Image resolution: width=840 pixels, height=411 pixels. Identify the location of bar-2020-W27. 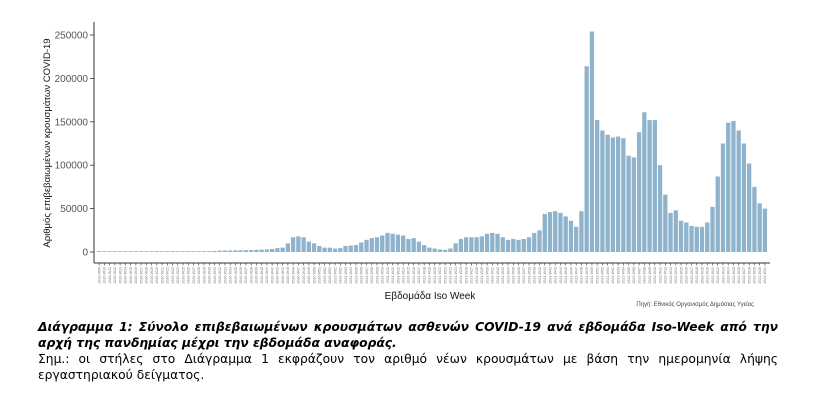
(193, 251).